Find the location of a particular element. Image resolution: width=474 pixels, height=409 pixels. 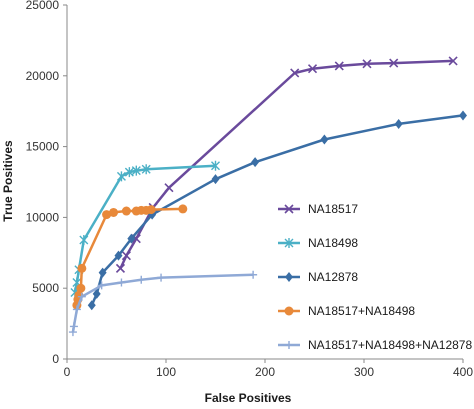

y-tick-label: 0 is located at coordinates (55, 359).